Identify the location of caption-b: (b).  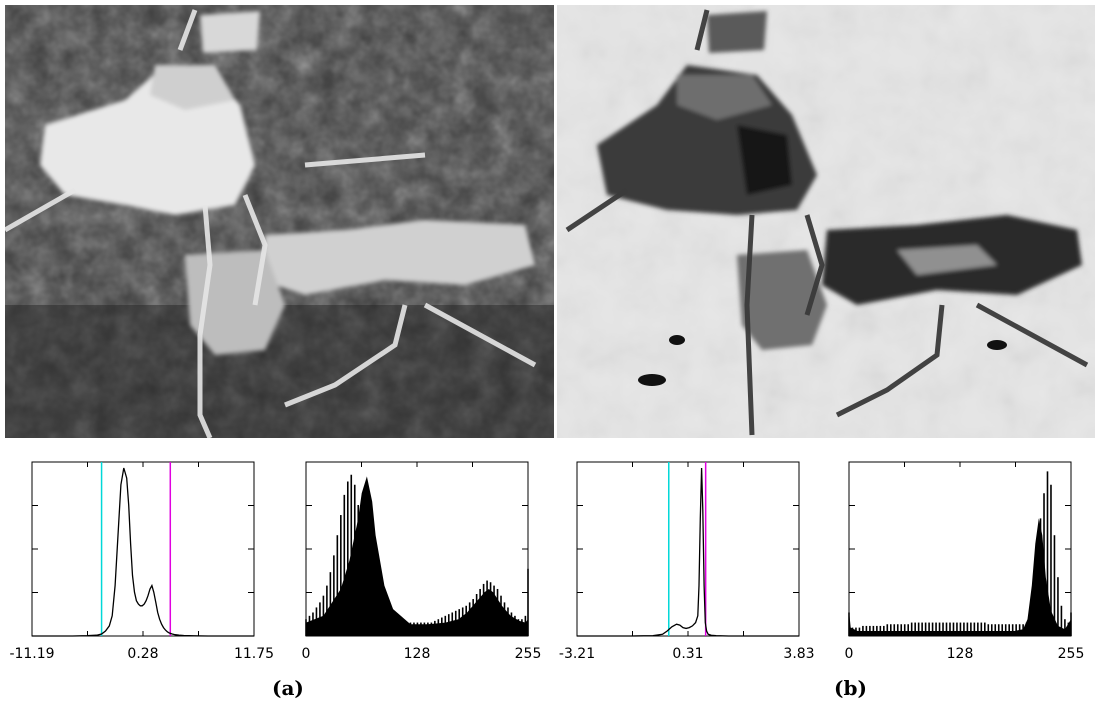
(850, 688).